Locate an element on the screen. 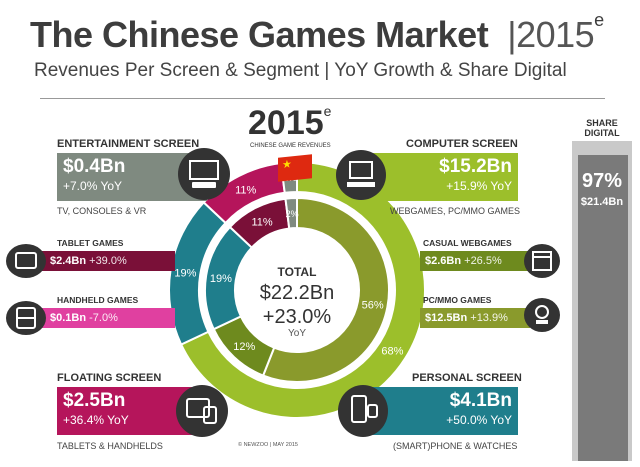 The image size is (640, 467). computer-value: $15.2Bn is located at coordinates (475, 166).